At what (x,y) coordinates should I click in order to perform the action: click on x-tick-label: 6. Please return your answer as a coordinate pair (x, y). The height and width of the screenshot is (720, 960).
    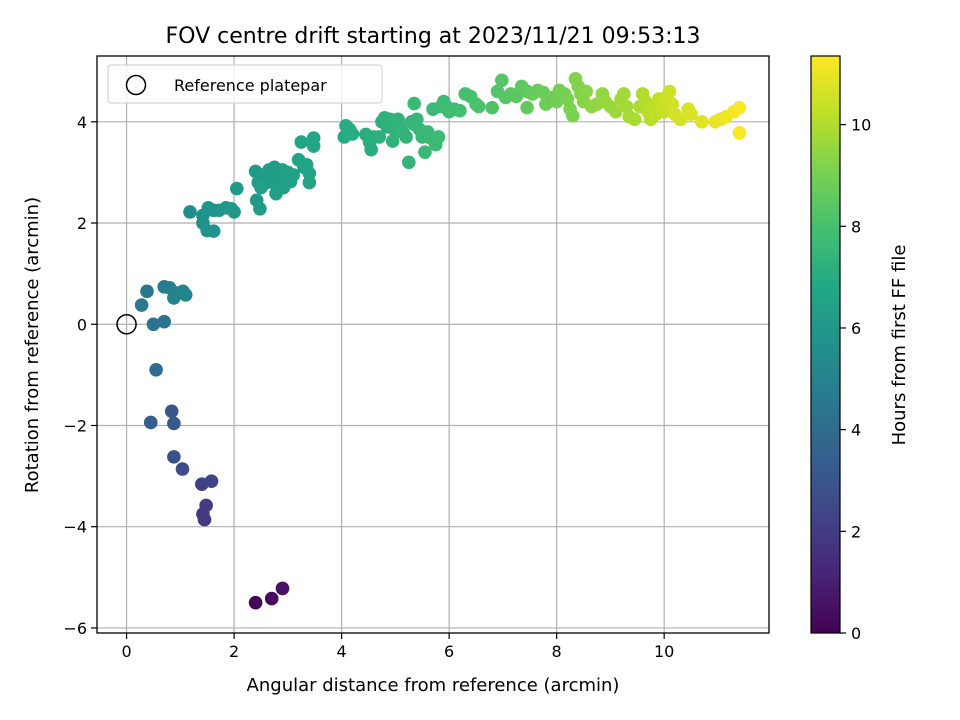
    Looking at the image, I should click on (449, 651).